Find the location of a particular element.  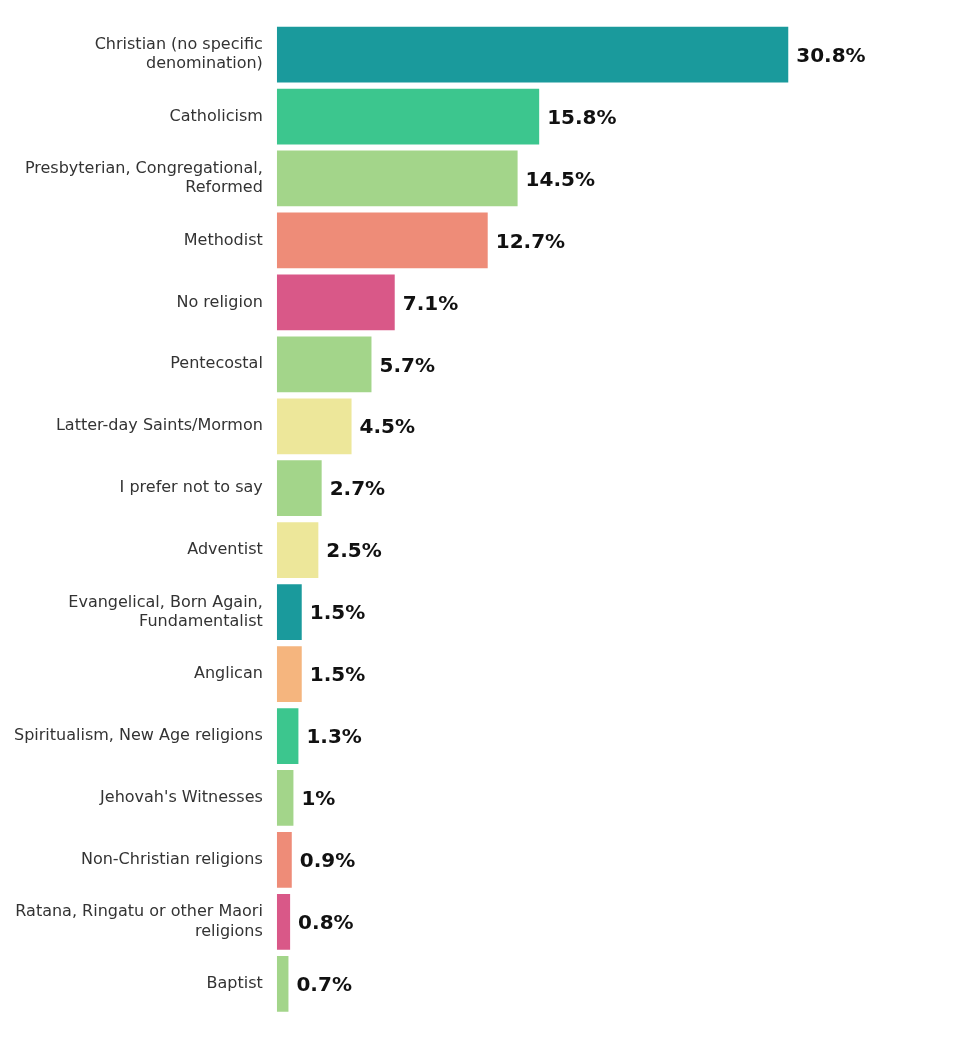

data-label: 1.3% is located at coordinates (334, 736).